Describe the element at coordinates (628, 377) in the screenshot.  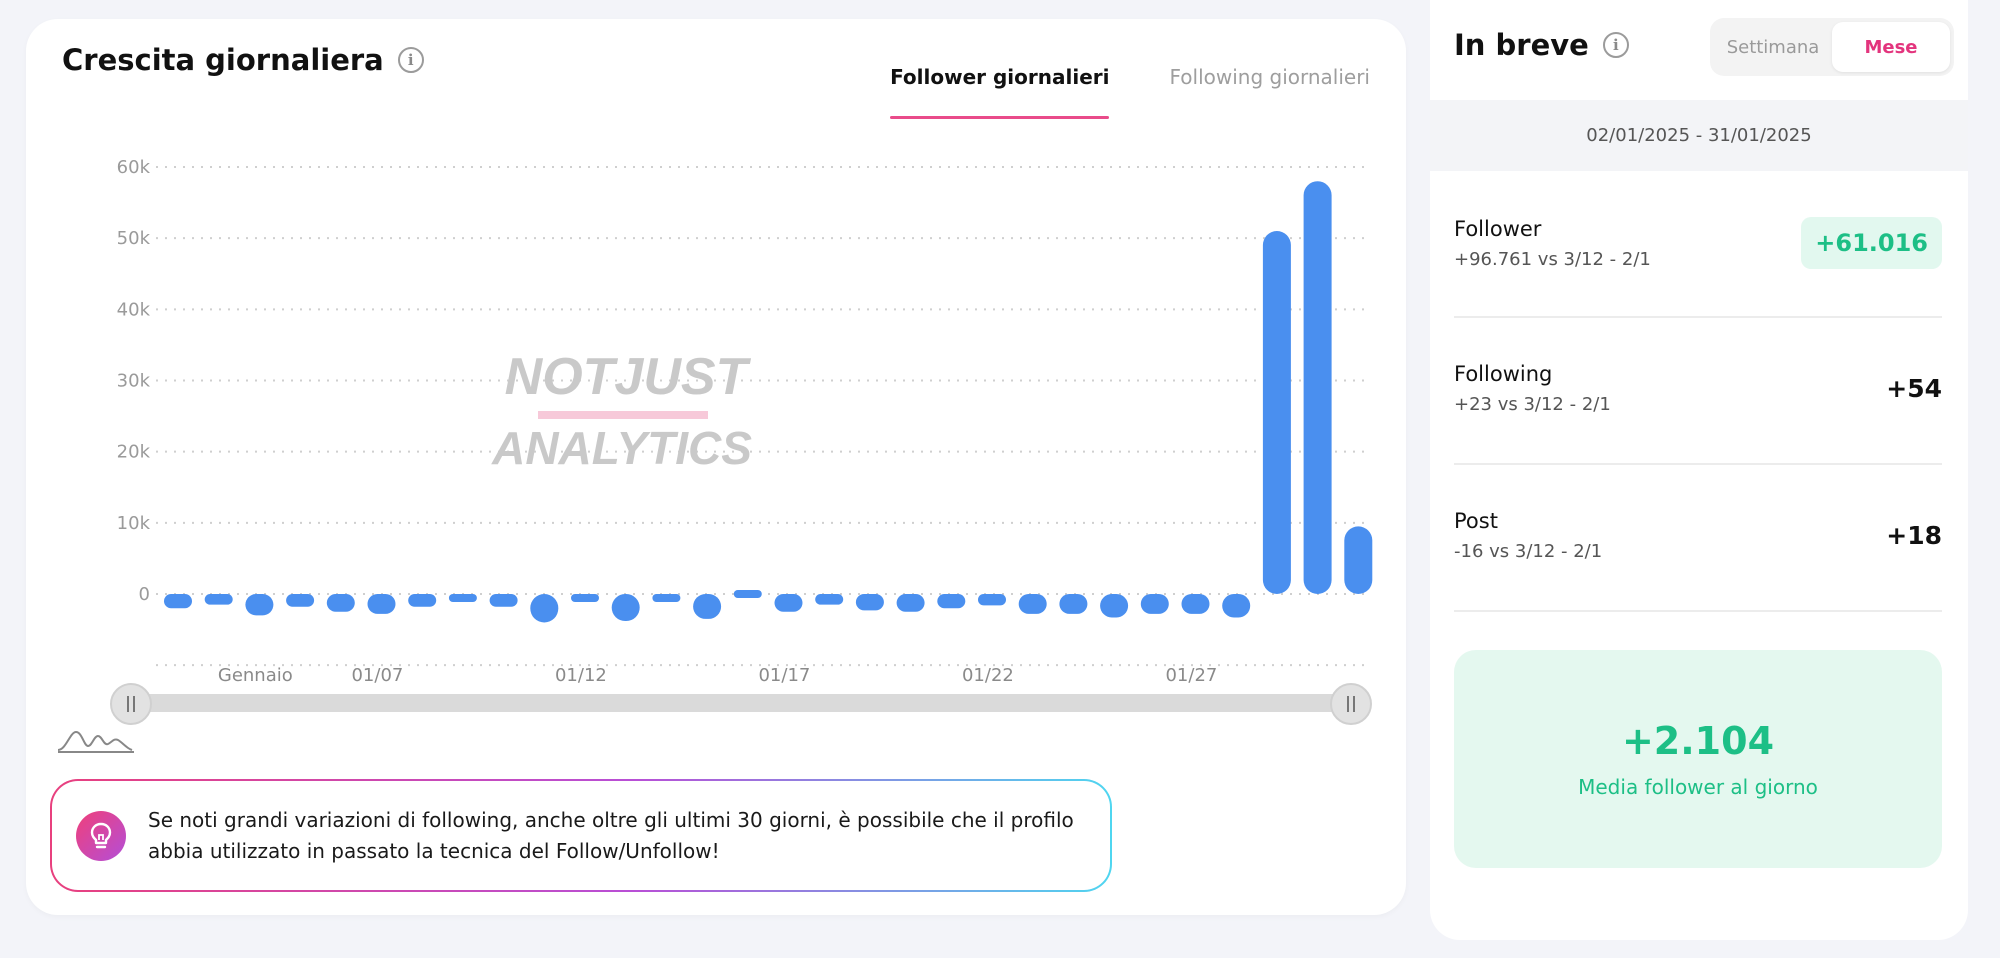
I see `watermark-line-1: NOTJUST` at that location.